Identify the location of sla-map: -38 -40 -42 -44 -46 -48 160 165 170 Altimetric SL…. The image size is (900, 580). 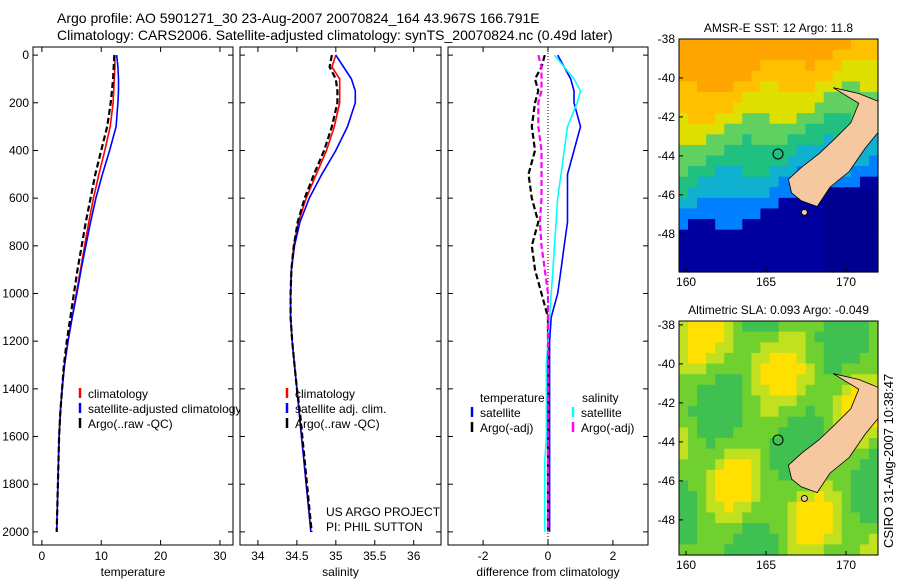
(768, 437).